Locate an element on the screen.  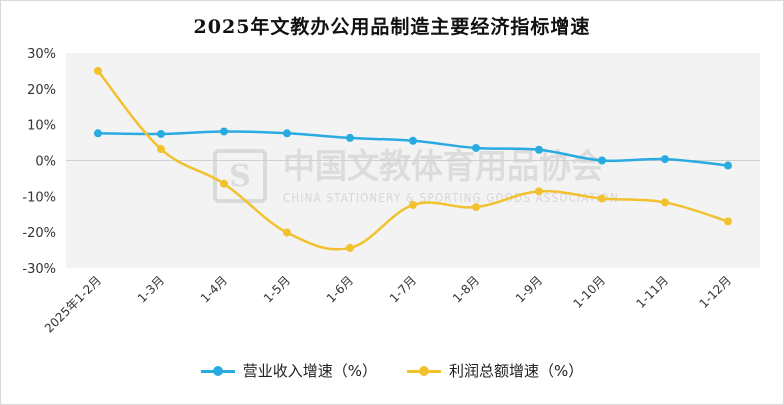
legend-item-profit: 利润总额增速（%） is located at coordinates (495, 370).